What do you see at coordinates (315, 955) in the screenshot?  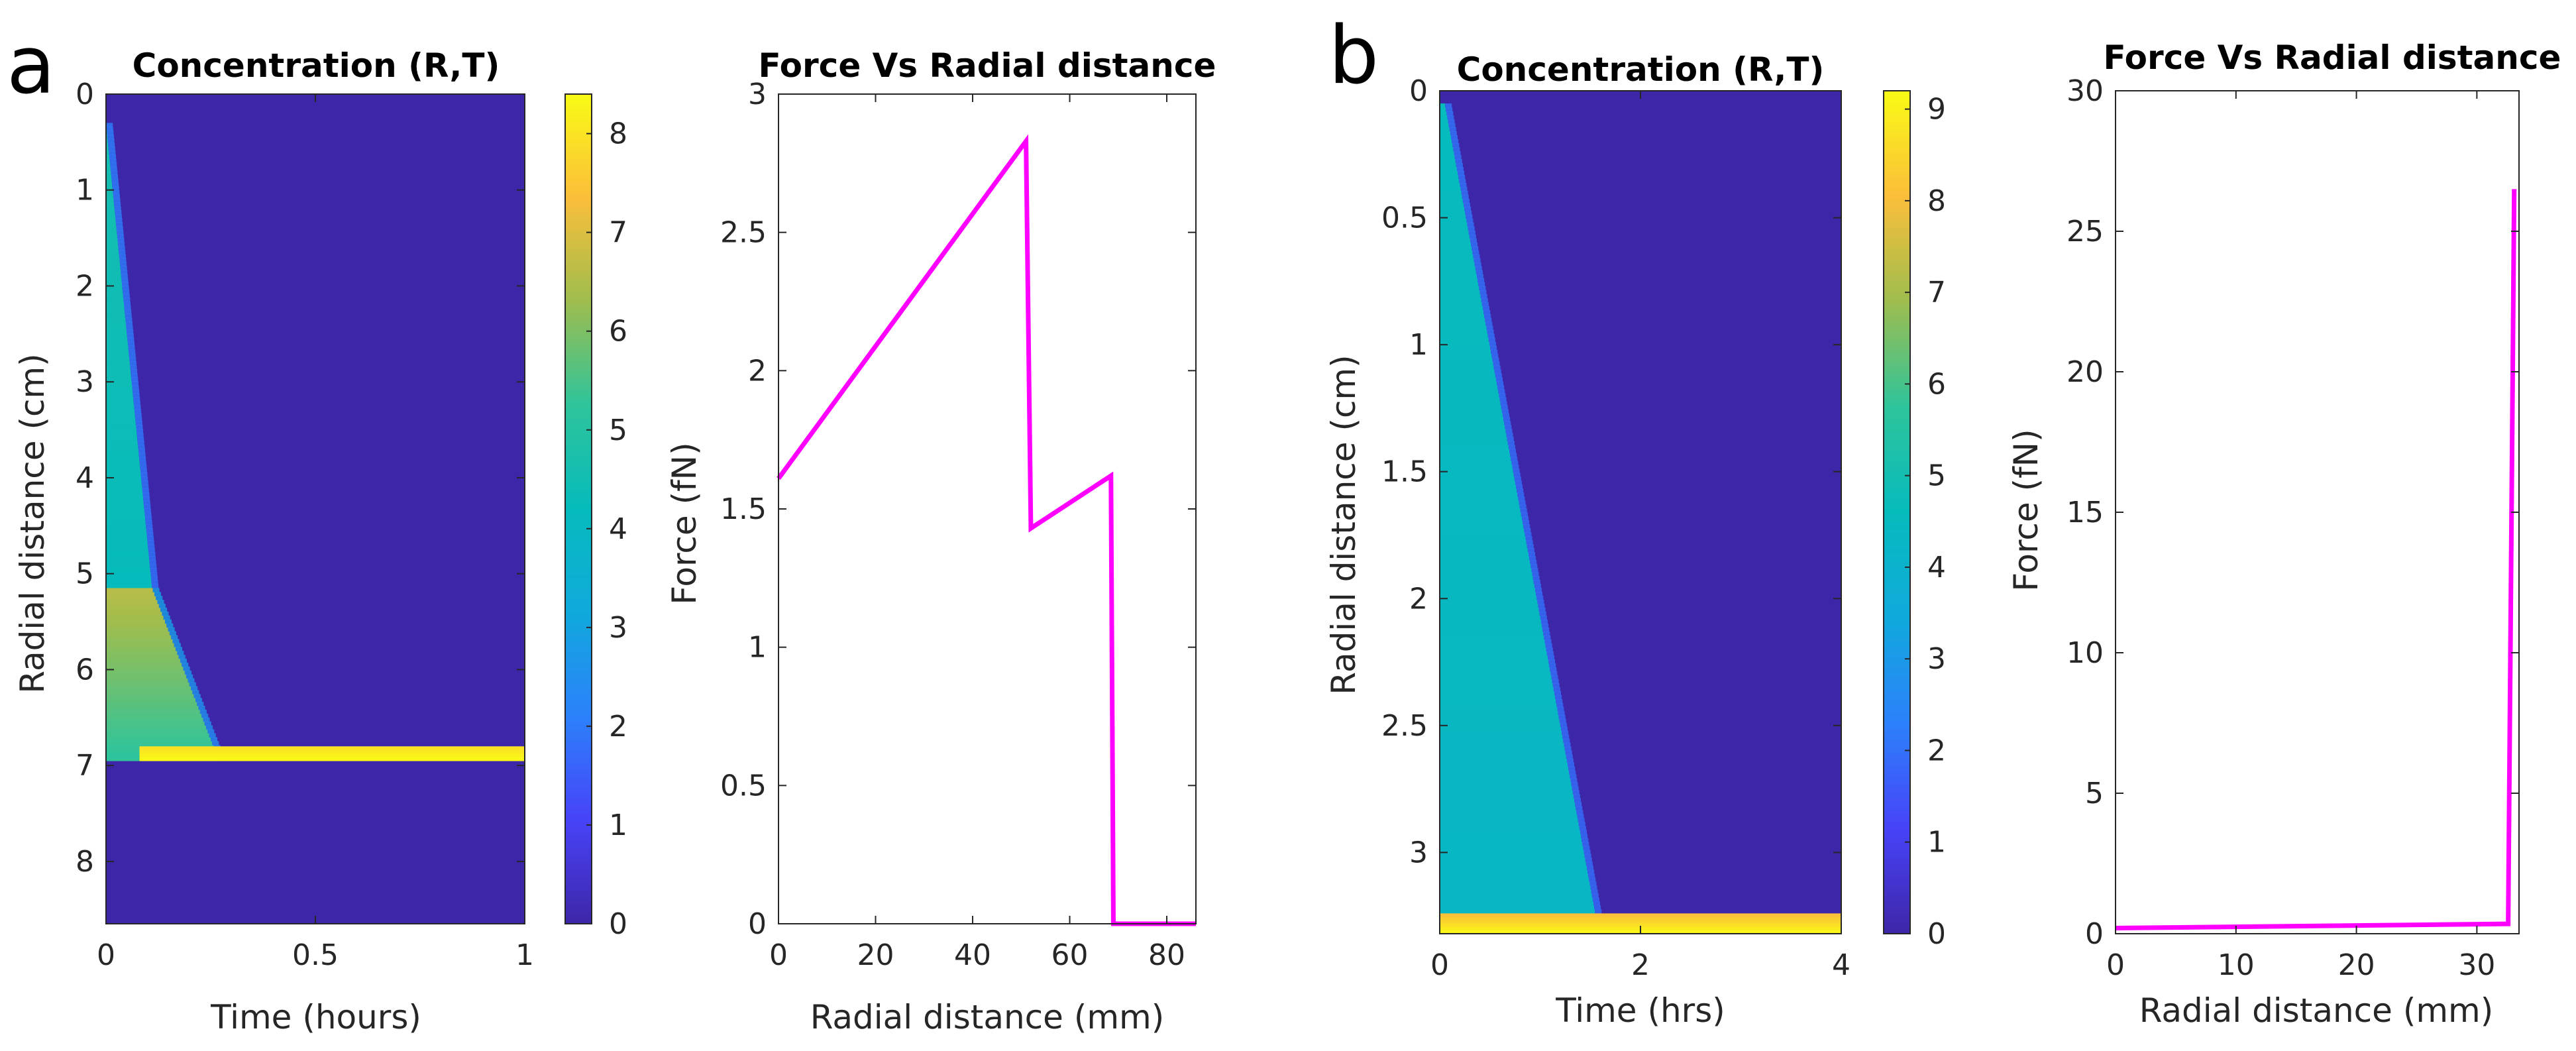 I see `x-tick-label: 0.5` at bounding box center [315, 955].